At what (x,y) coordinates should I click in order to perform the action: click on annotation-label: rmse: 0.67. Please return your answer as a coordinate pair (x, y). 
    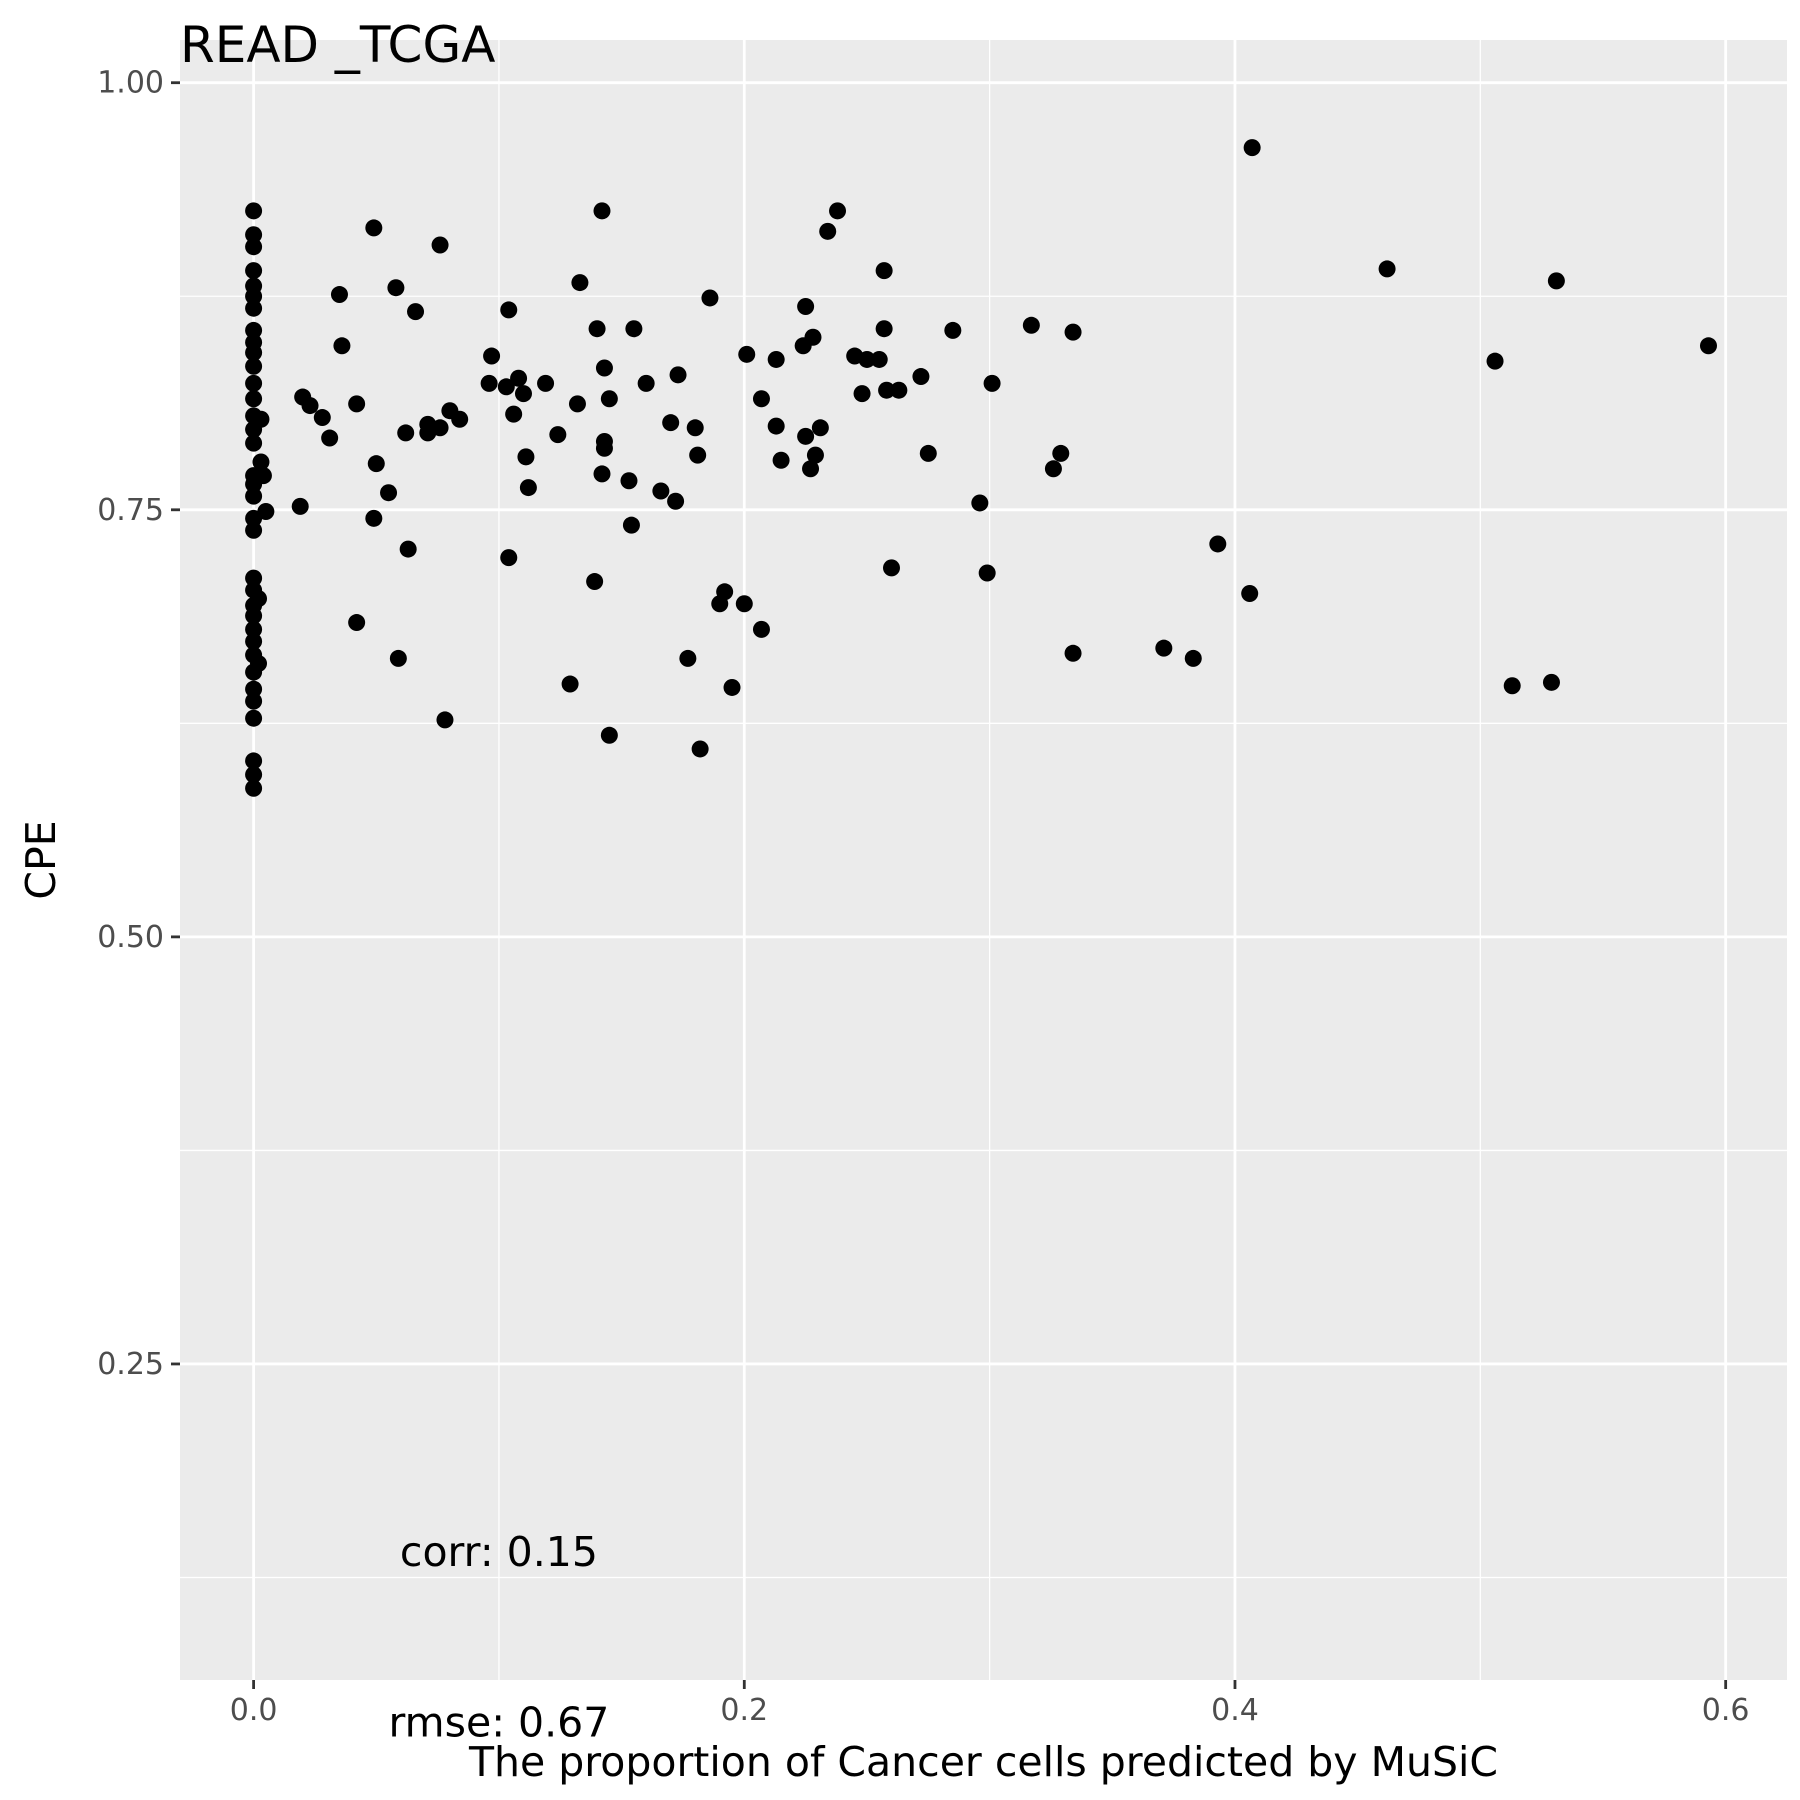
    Looking at the image, I should click on (499, 1723).